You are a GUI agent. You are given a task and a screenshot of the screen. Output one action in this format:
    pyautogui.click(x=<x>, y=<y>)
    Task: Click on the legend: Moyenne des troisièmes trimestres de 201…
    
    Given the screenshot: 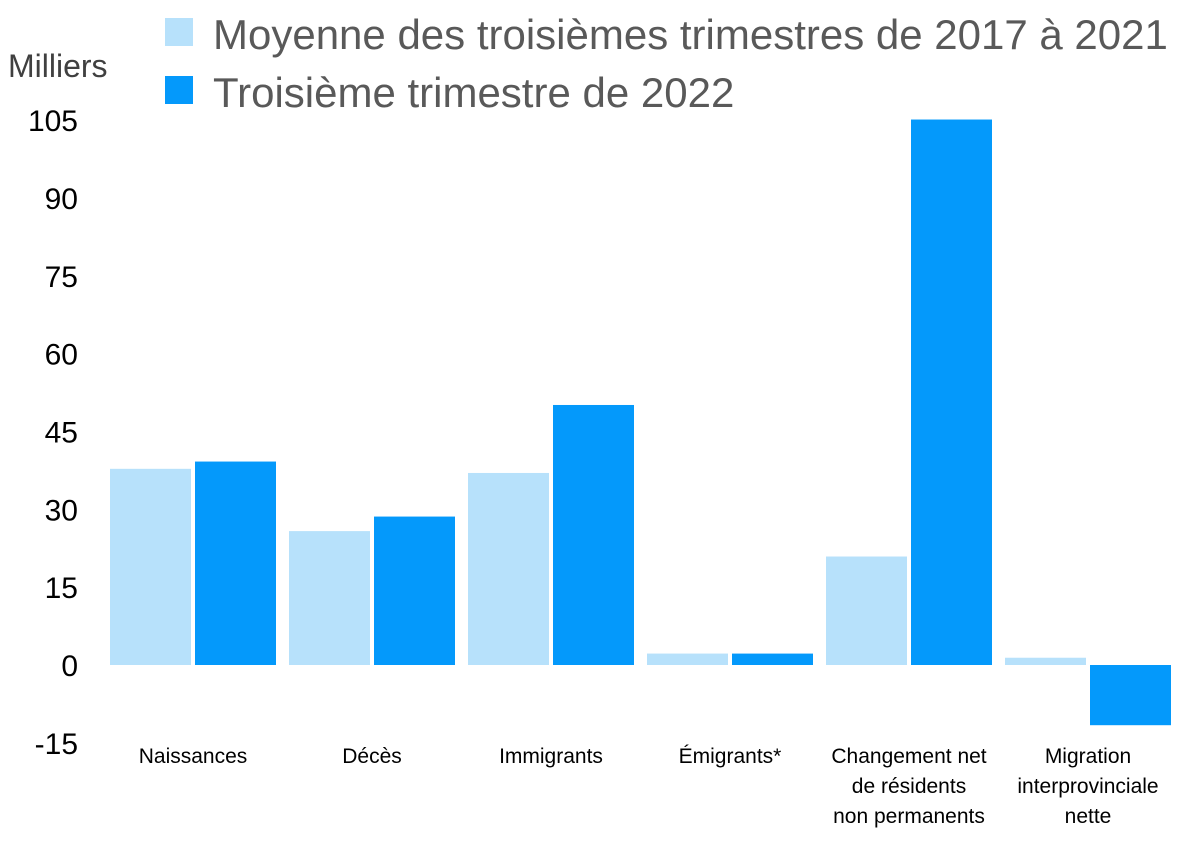 What is the action you would take?
    pyautogui.click(x=666, y=63)
    